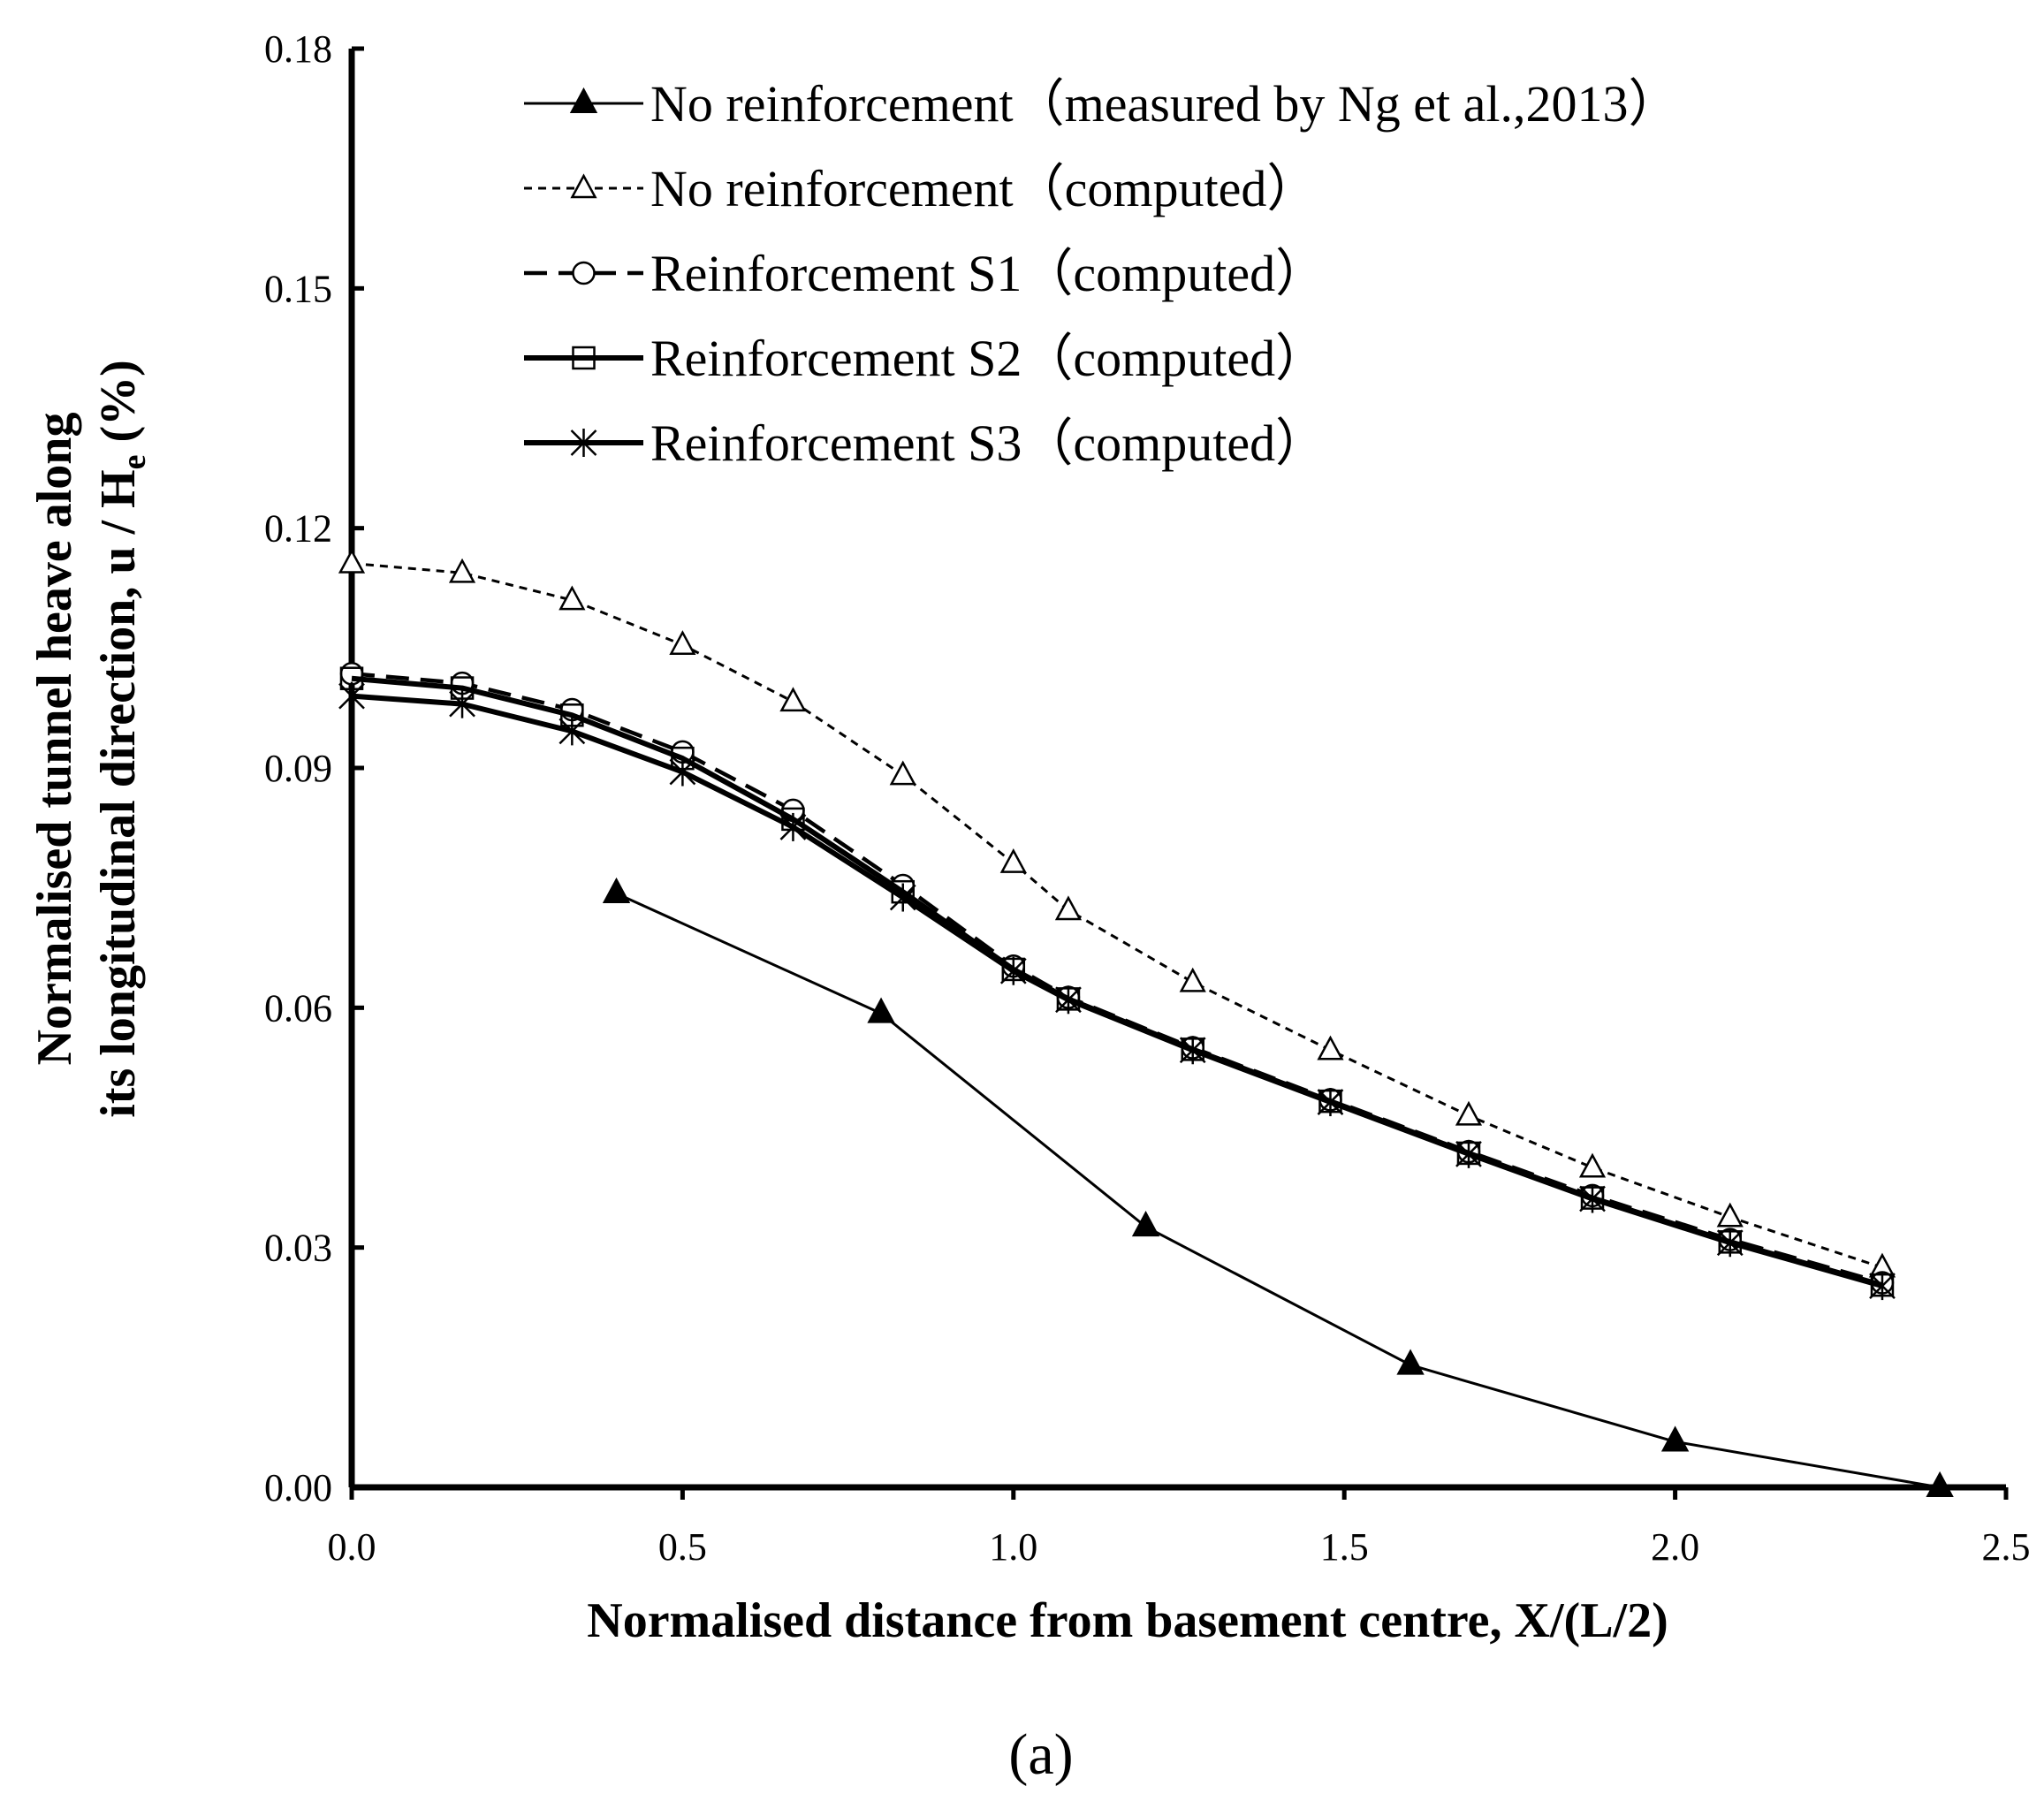  Describe the element at coordinates (1013, 1547) in the screenshot. I see `x-tick-label: 1.0` at that location.